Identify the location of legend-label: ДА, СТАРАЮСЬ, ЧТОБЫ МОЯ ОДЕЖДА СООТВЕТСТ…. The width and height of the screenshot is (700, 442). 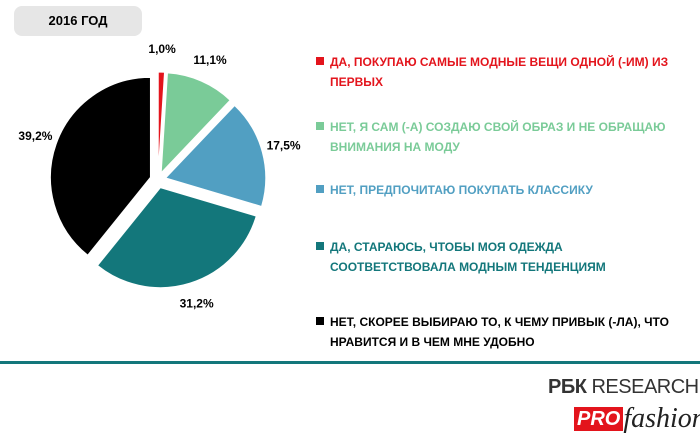
(468, 257).